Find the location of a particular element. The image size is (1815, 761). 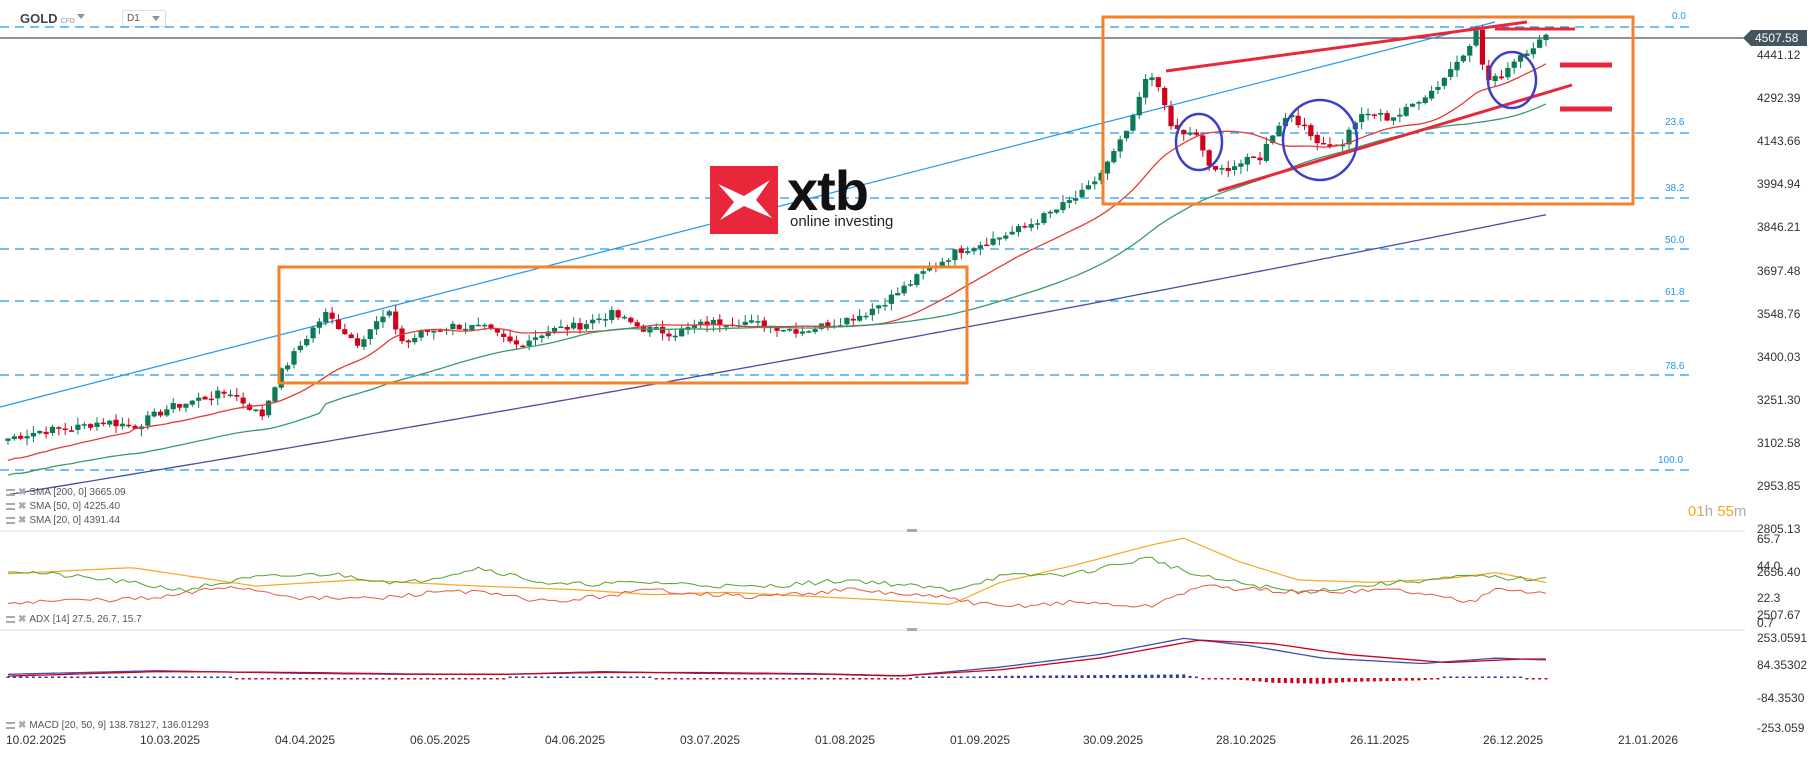

symbol-selector: GOLD CFD is located at coordinates (47, 18).